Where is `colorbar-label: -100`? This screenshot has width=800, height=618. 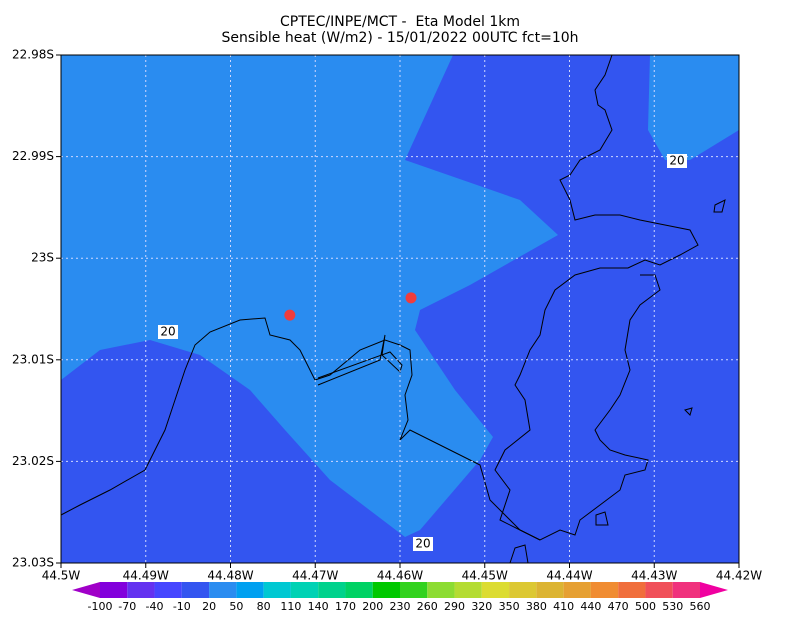 colorbar-label: -100 is located at coordinates (100, 606).